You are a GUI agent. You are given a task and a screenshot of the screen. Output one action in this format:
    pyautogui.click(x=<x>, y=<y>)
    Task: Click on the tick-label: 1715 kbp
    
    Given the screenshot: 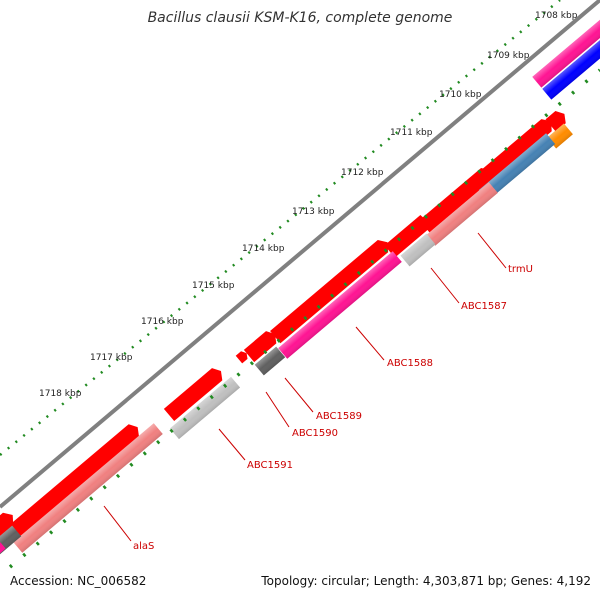 What is the action you would take?
    pyautogui.click(x=213, y=286)
    